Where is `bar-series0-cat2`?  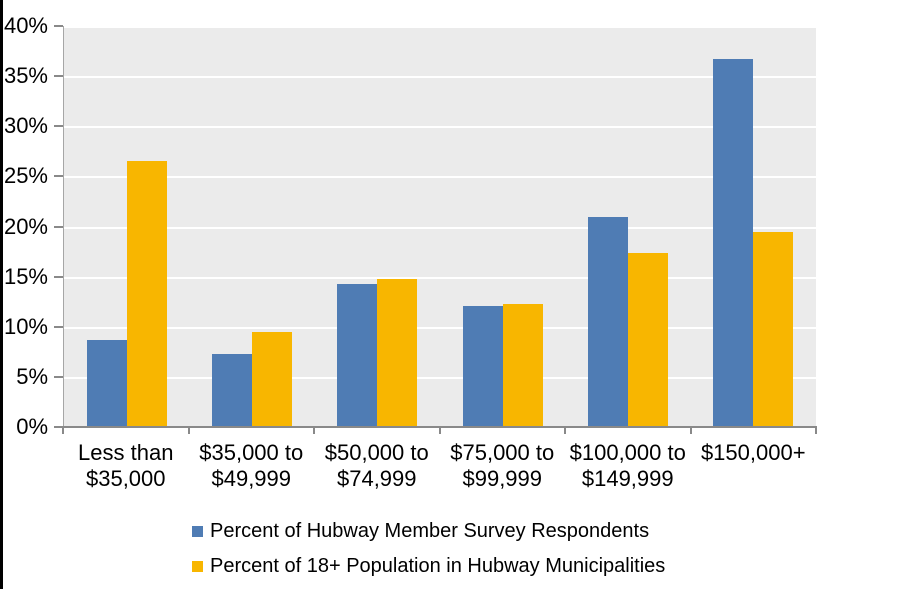 bar-series0-cat2 is located at coordinates (357, 355).